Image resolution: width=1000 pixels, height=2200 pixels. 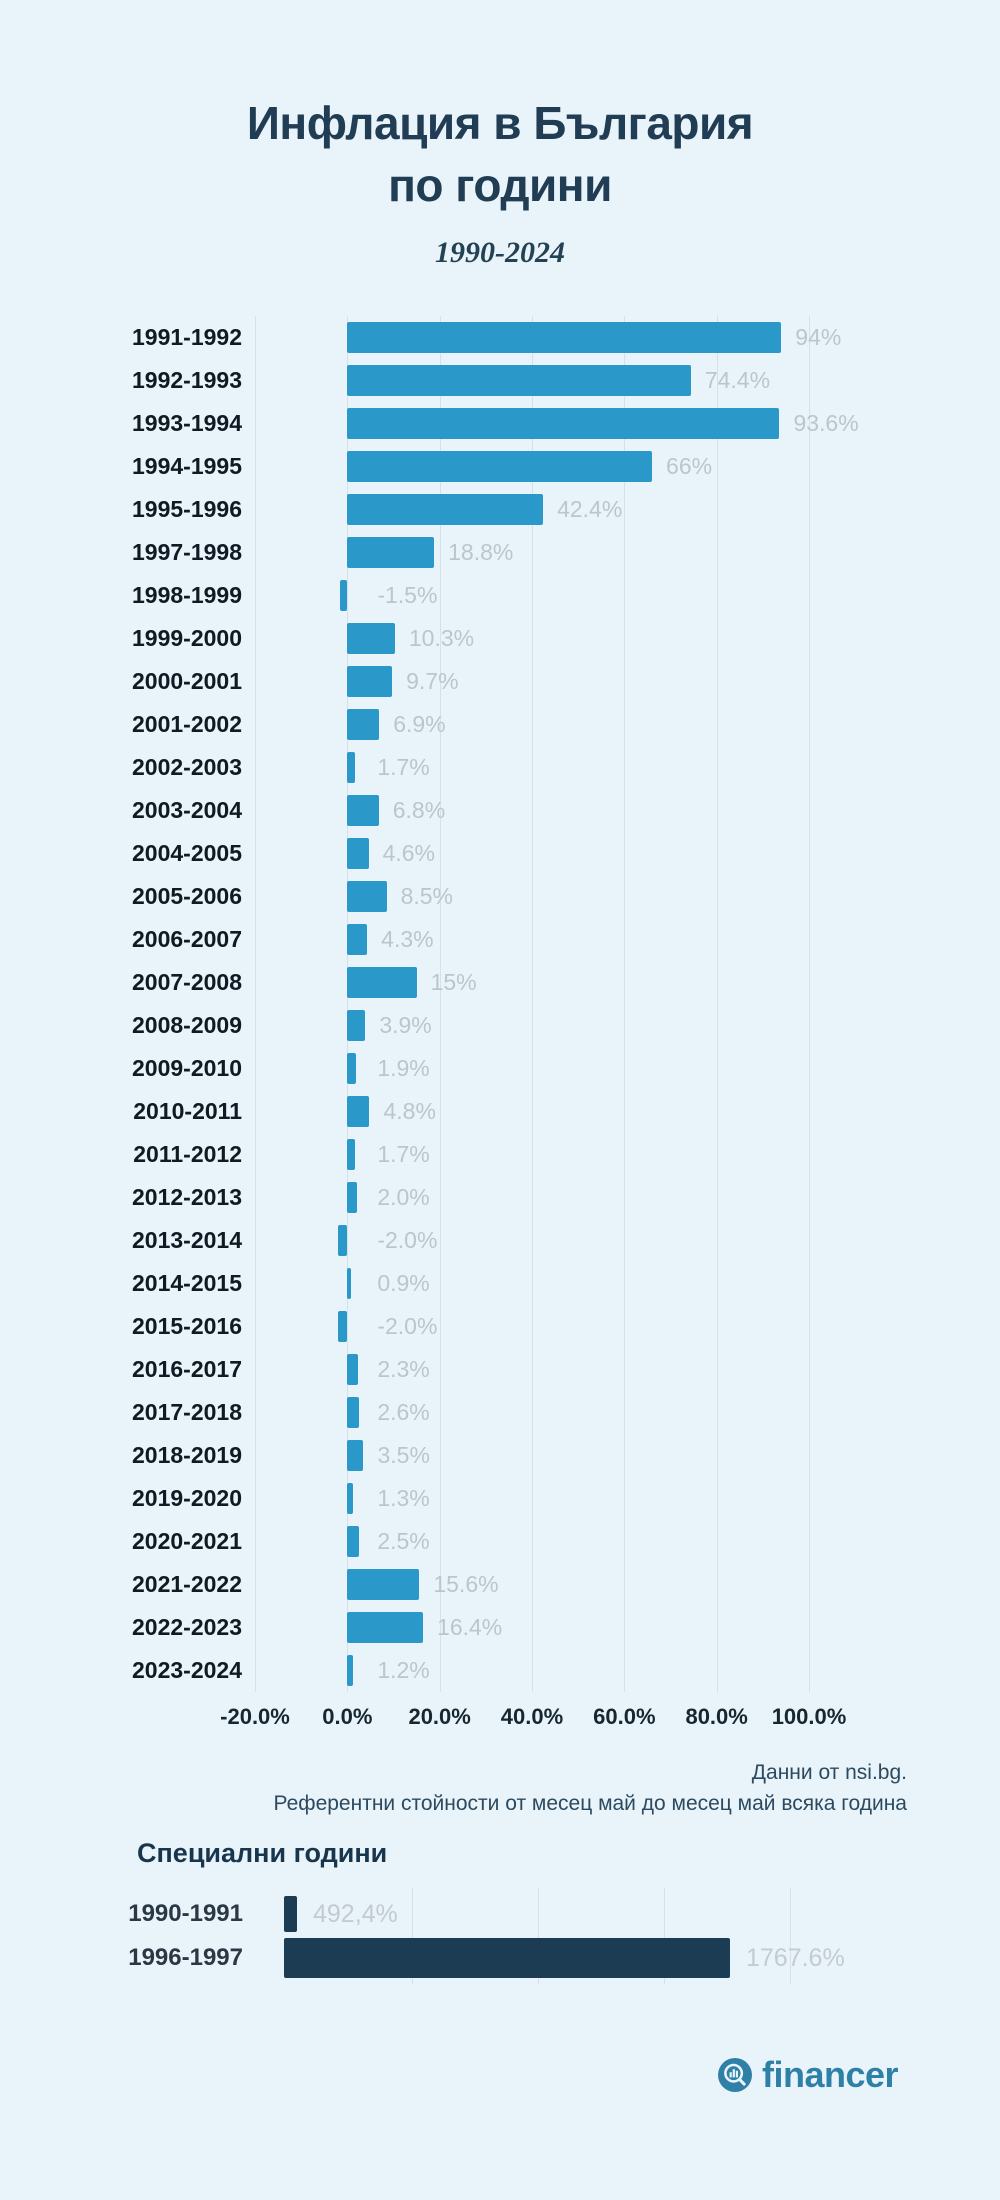 What do you see at coordinates (432, 681) in the screenshot?
I see `value-label: 9.7%` at bounding box center [432, 681].